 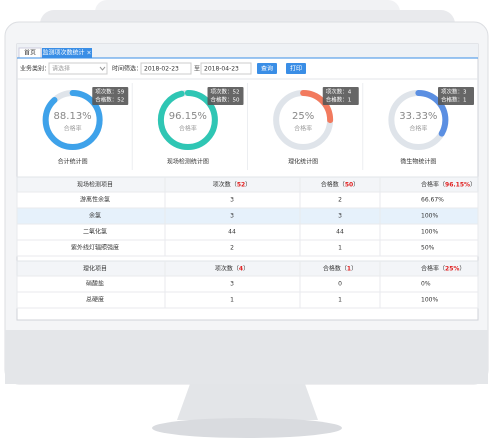 I want to click on date-value: 2018-04-23, so click(x=221, y=69).